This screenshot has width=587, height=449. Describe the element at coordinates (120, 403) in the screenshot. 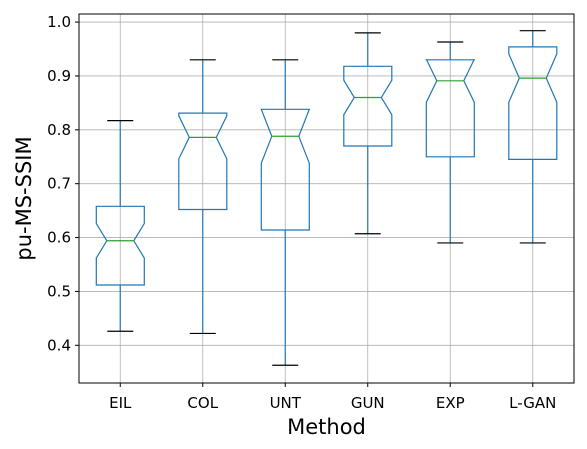

I see `x-tick-label: EIL` at that location.